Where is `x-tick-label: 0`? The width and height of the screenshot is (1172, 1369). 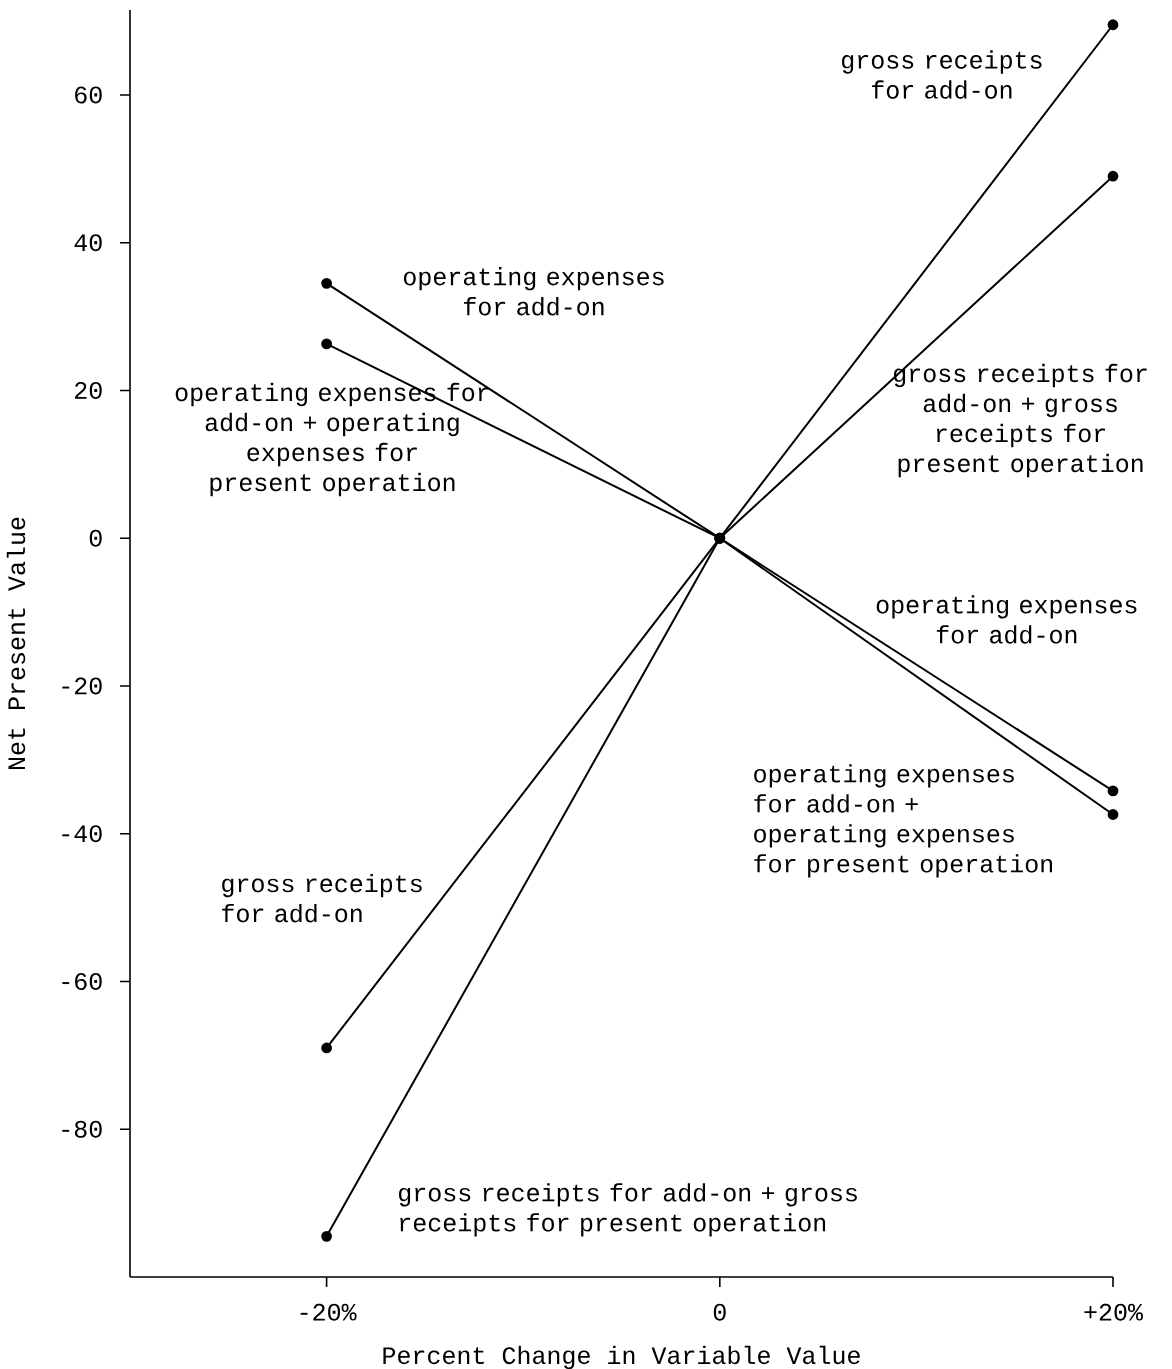 x-tick-label: 0 is located at coordinates (719, 1312).